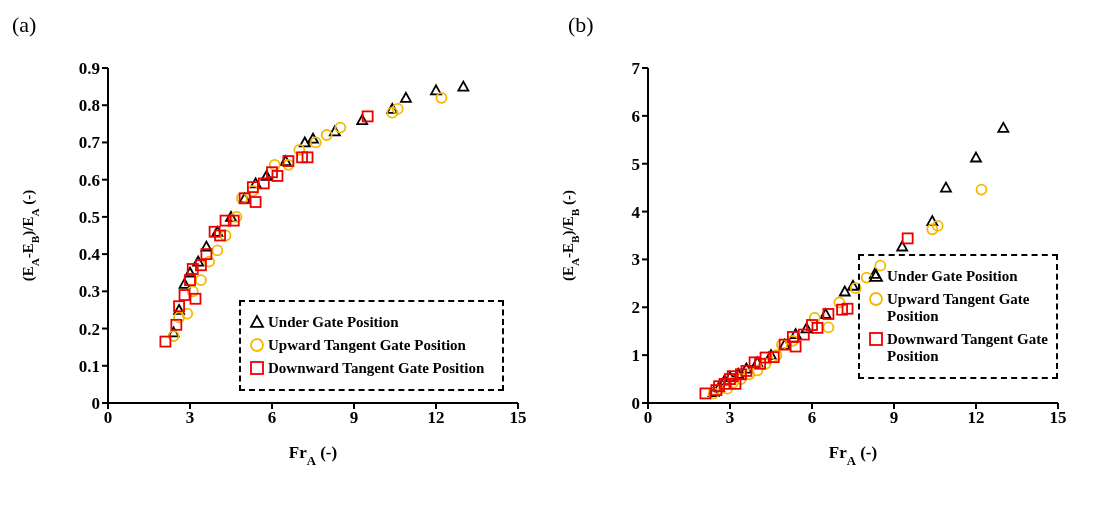 Image resolution: width=1101 pixels, height=522 pixels. What do you see at coordinates (89, 217) in the screenshot?
I see `y-tick-label: 0.5` at bounding box center [89, 217].